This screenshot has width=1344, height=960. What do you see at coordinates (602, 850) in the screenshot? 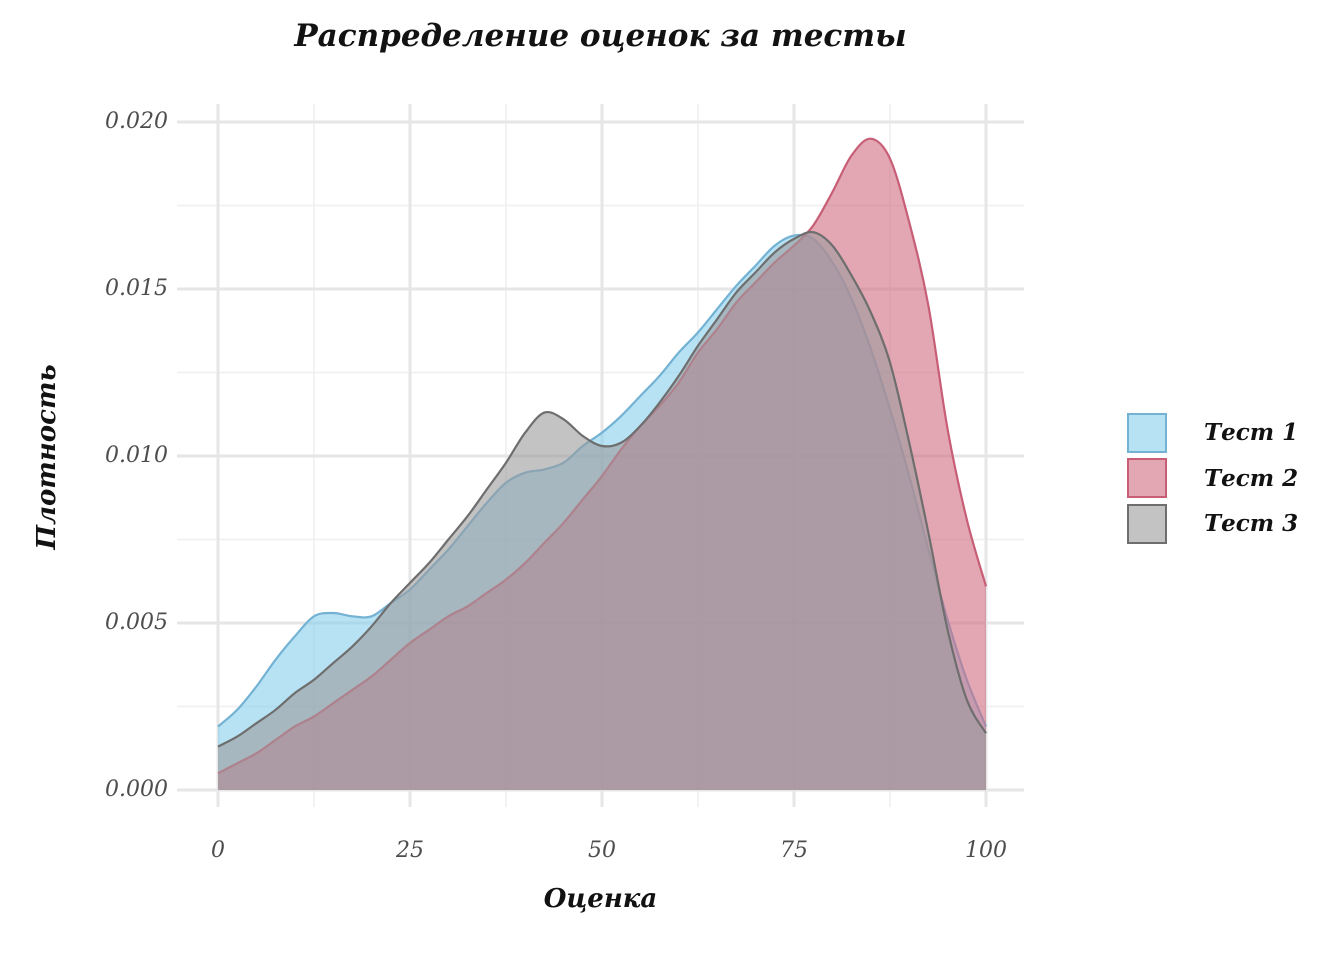
I see `x-tick-label: 50` at bounding box center [602, 850].